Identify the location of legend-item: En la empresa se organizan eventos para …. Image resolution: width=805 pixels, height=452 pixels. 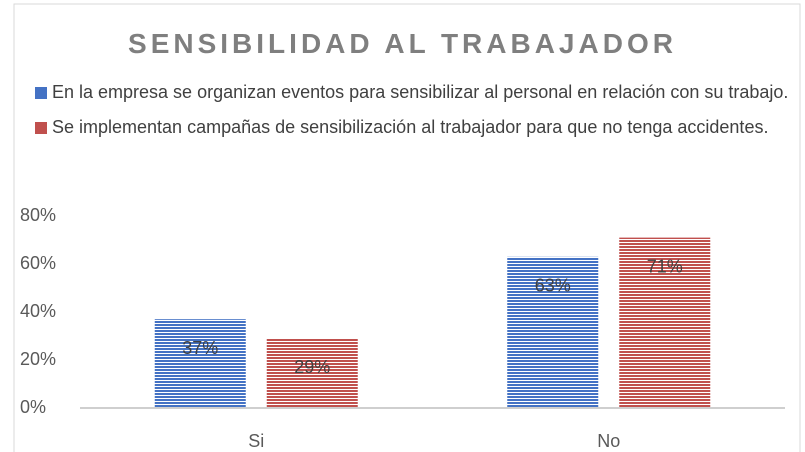
(415, 92).